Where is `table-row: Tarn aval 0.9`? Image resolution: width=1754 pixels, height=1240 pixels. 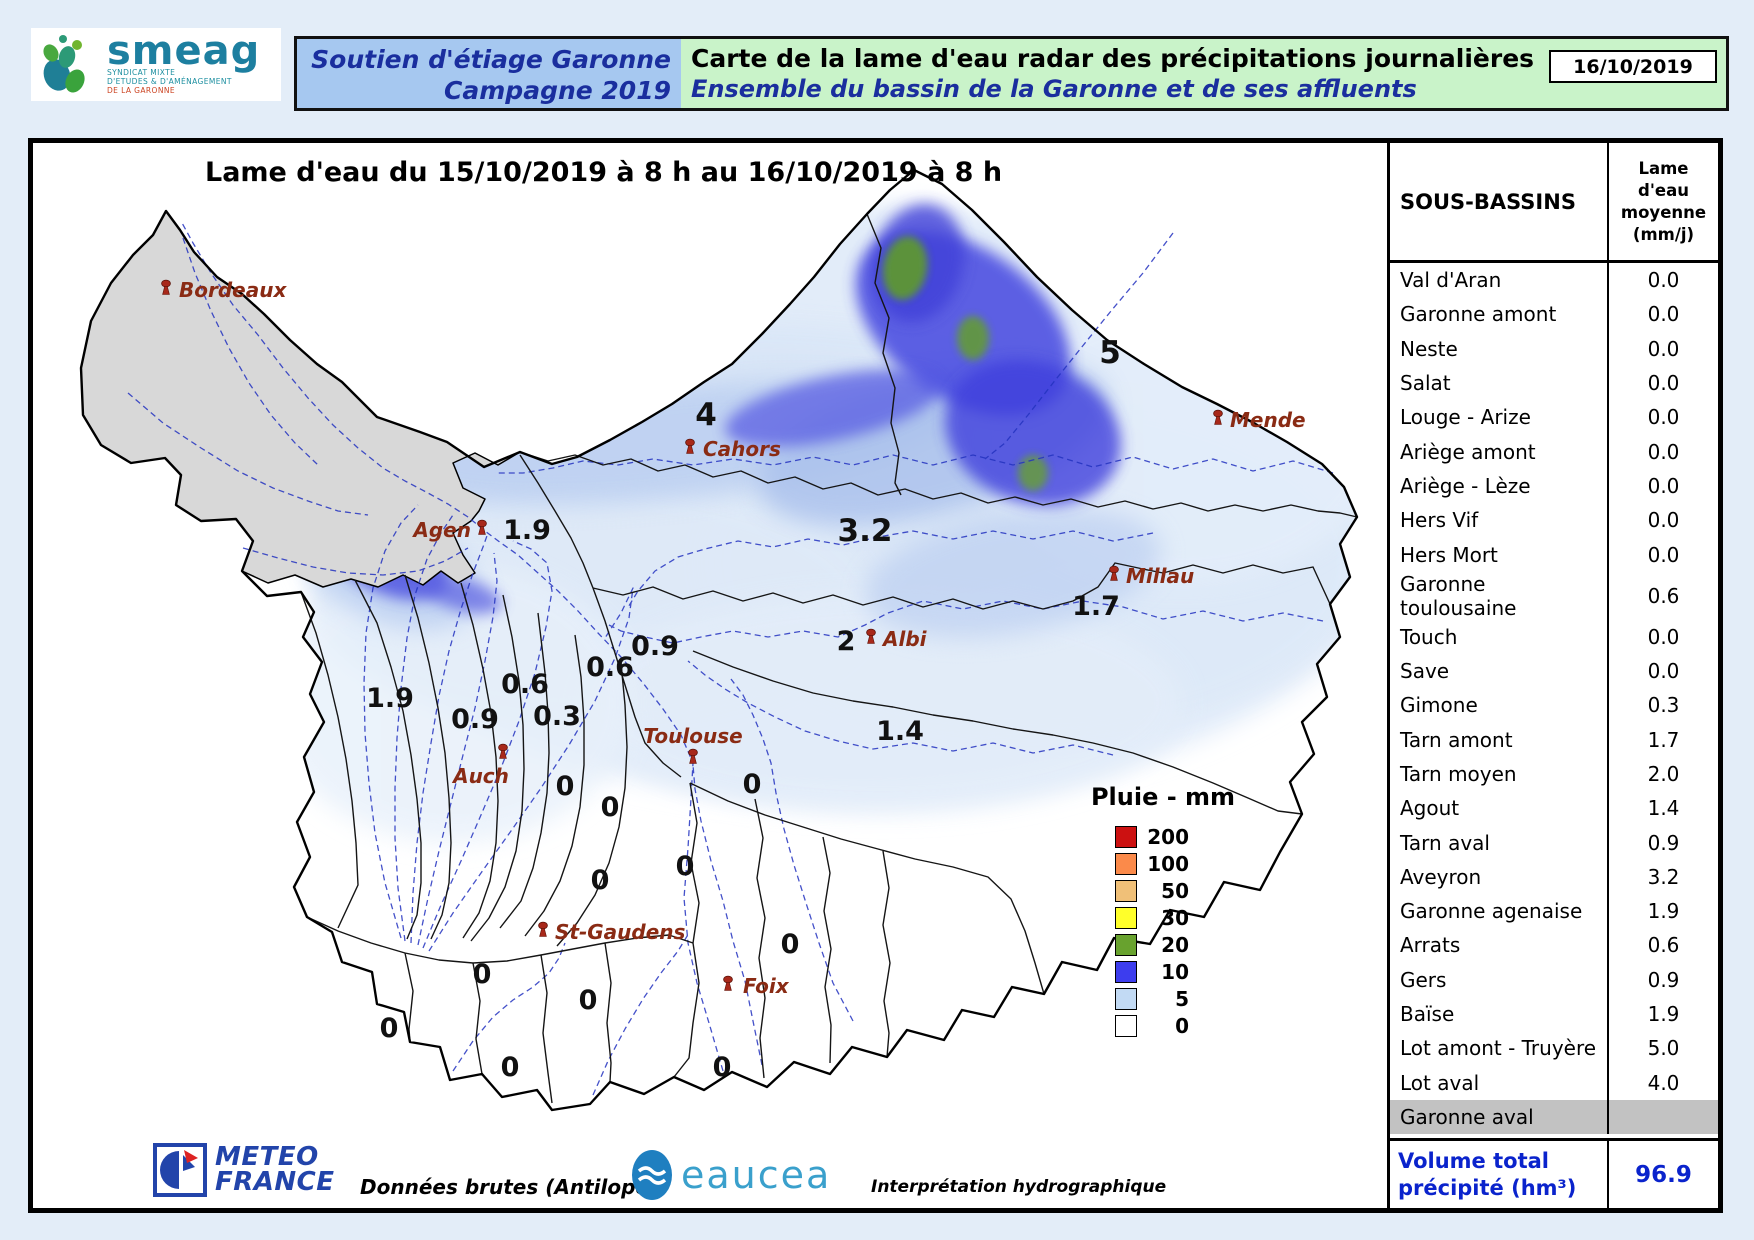 table-row: Tarn aval 0.9 is located at coordinates (1554, 842).